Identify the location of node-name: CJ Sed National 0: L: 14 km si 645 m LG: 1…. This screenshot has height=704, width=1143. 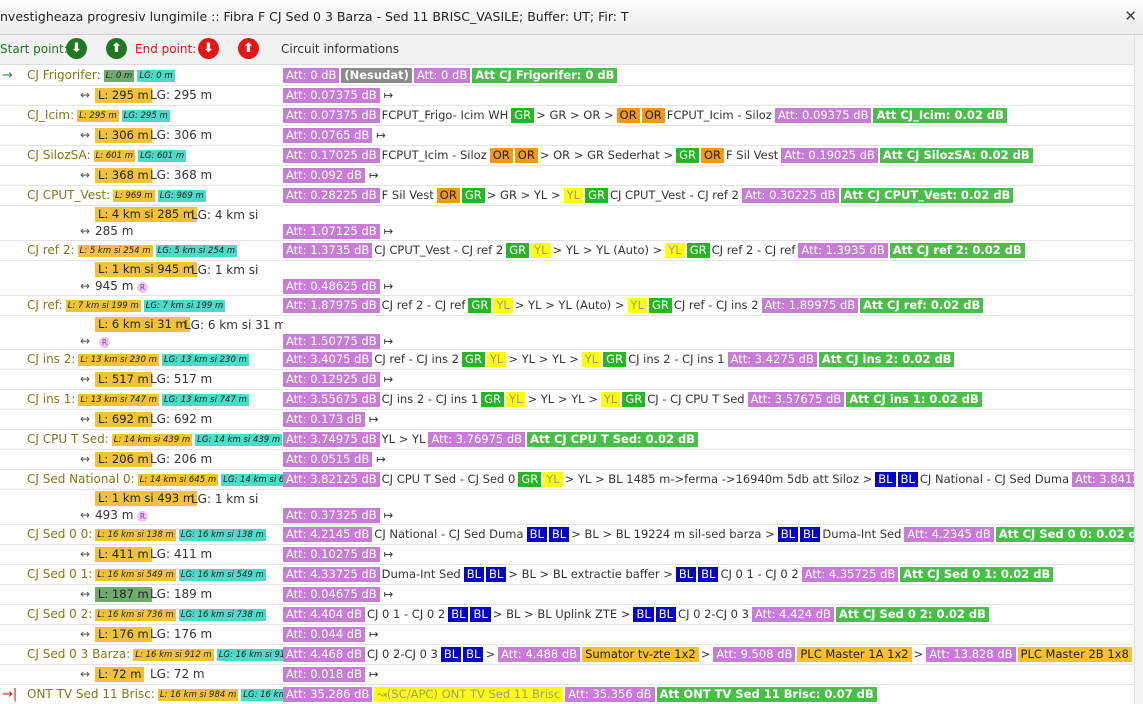
(155, 479).